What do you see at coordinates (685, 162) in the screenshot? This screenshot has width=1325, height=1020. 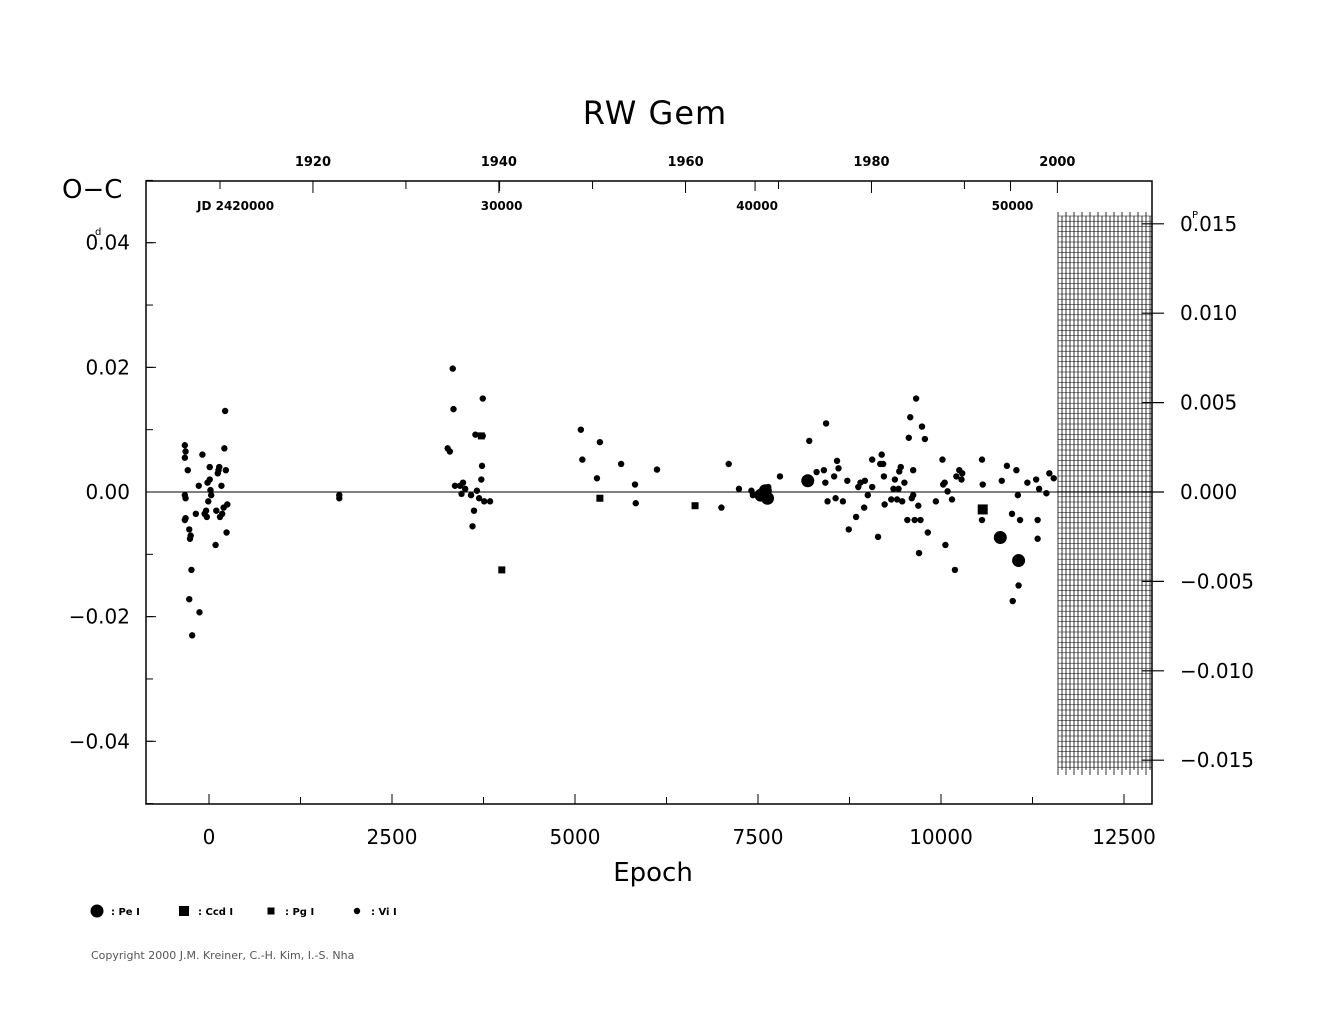 I see `year-tick-label: 1960` at bounding box center [685, 162].